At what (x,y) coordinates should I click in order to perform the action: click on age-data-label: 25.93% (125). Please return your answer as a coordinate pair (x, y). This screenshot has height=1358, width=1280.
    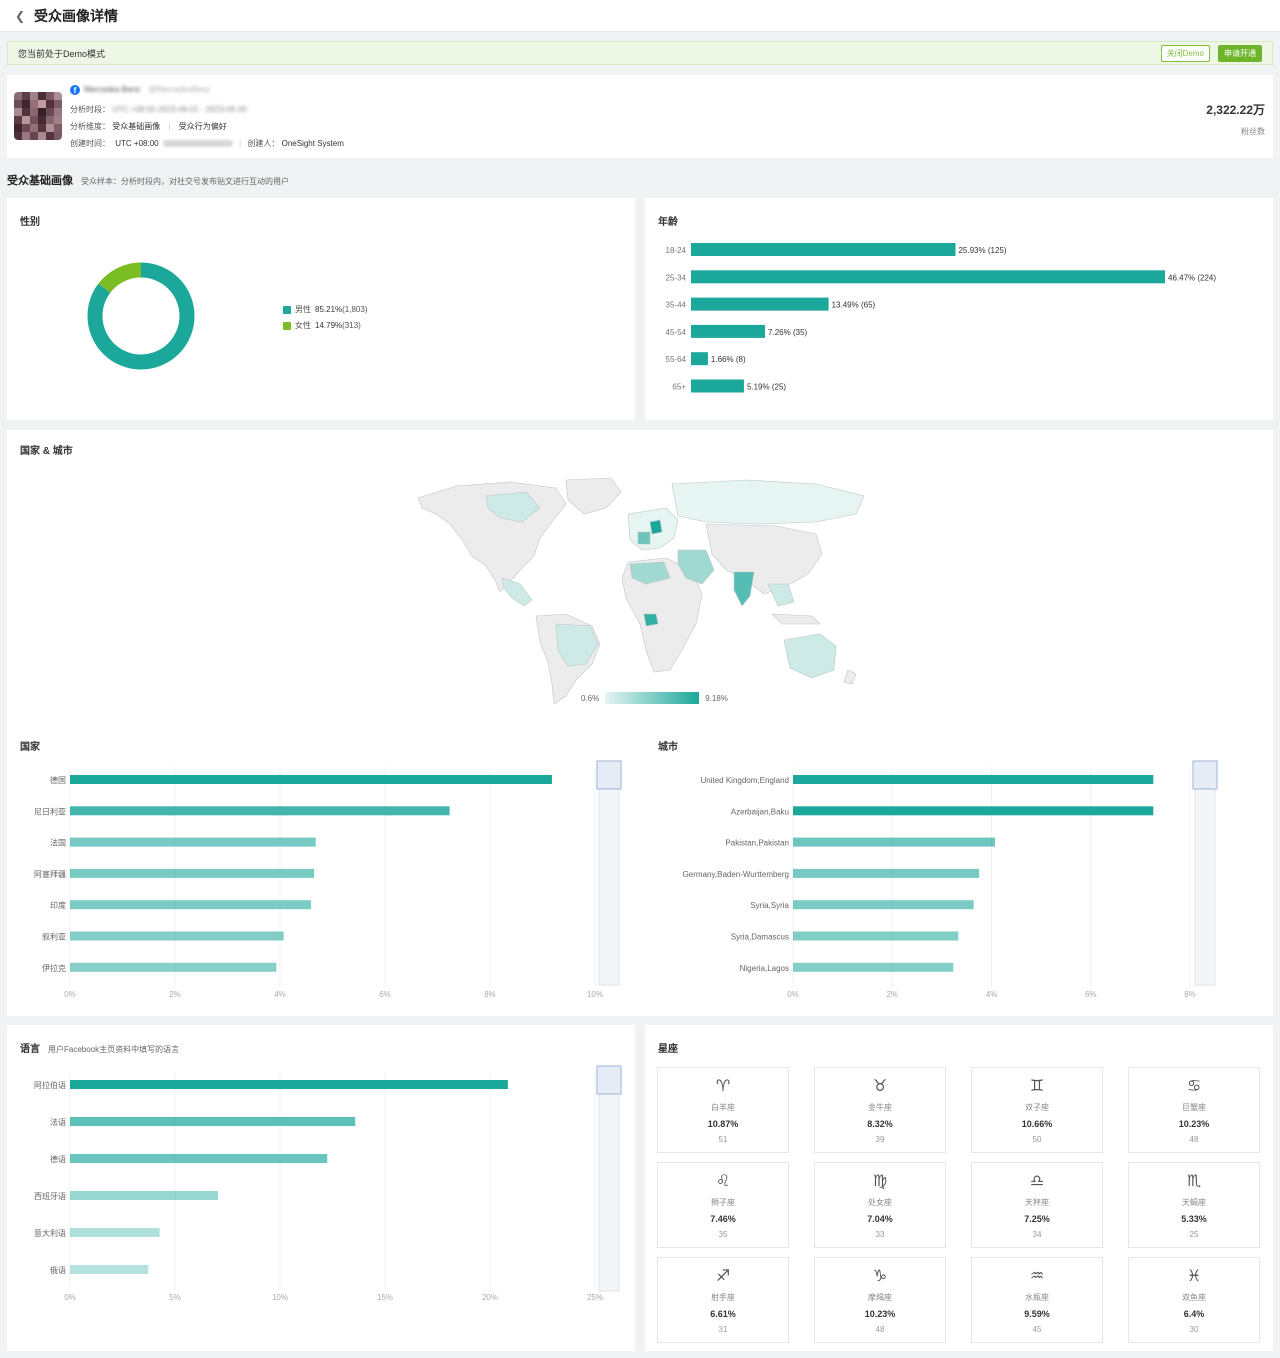
    Looking at the image, I should click on (982, 250).